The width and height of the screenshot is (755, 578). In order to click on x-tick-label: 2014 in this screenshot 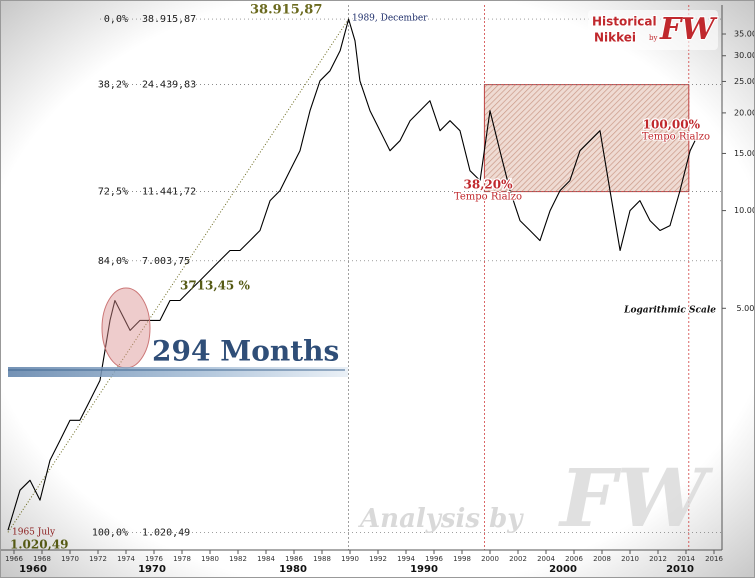, I will do `click(686, 559)`.